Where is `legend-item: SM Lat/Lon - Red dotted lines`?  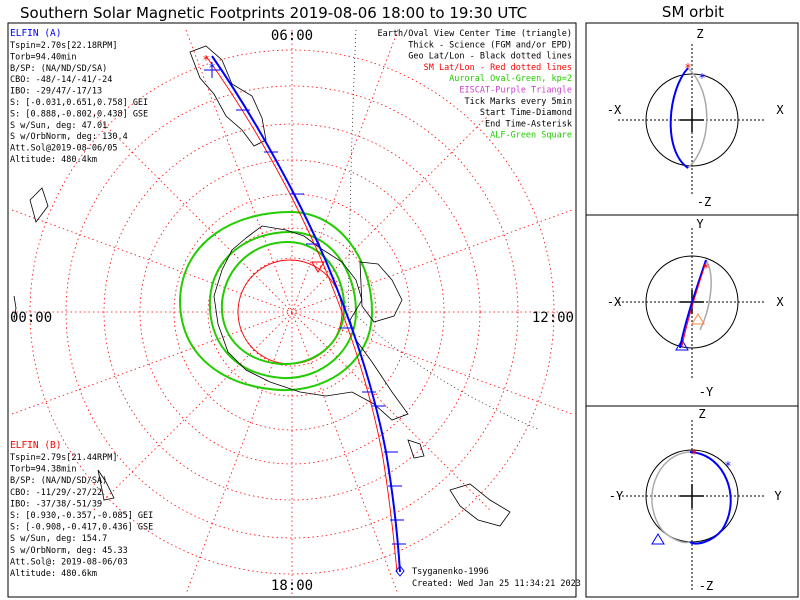 legend-item: SM Lat/Lon - Red dotted lines is located at coordinates (498, 68).